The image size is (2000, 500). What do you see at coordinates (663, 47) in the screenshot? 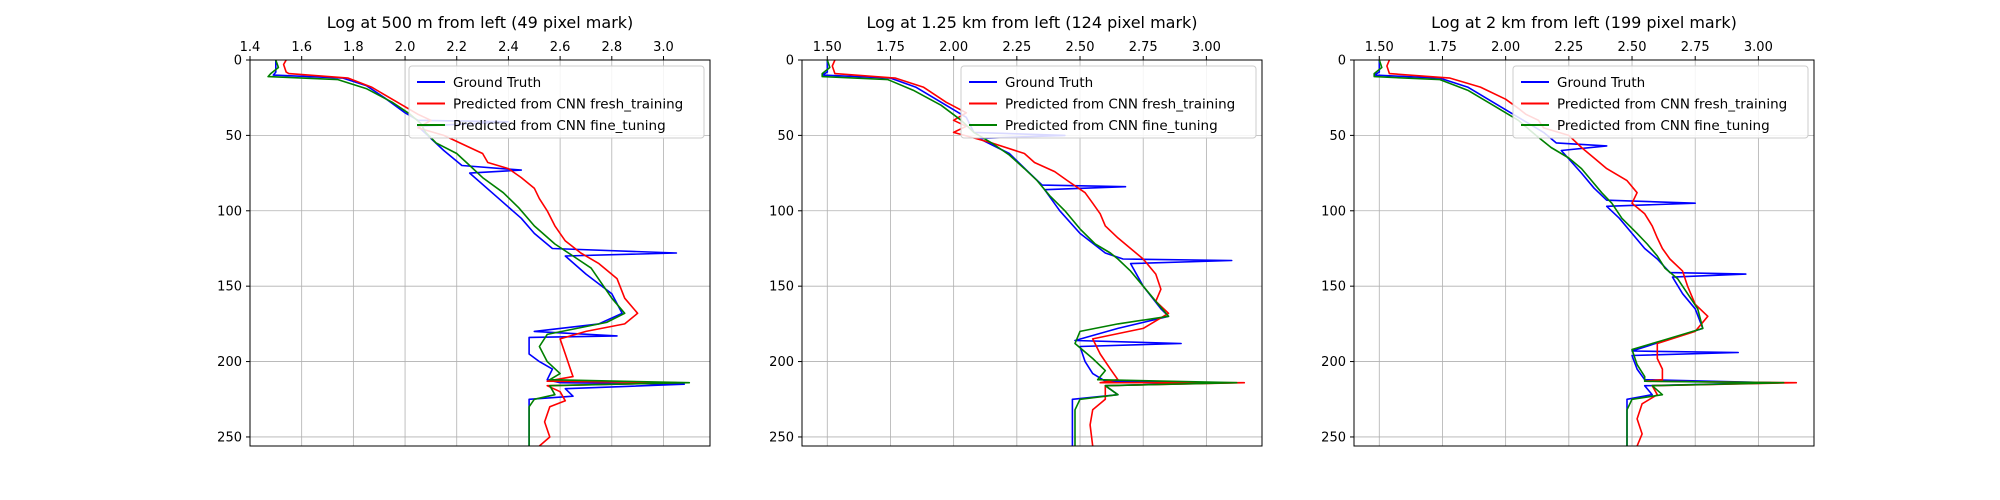
I see `x-tick-label: 3.0` at bounding box center [663, 47].